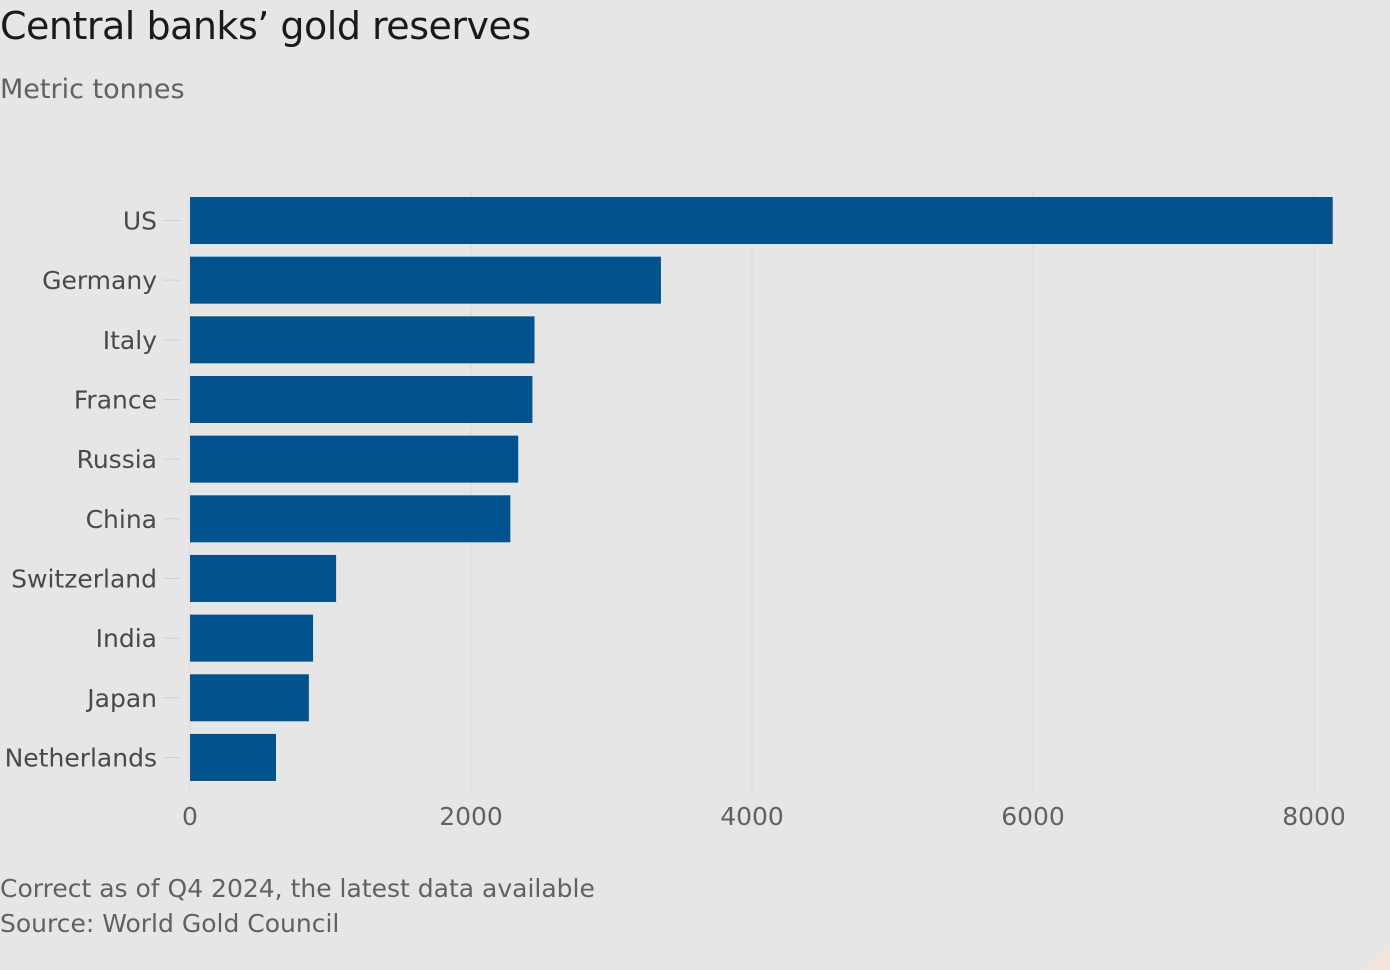 The image size is (1390, 970). What do you see at coordinates (1376, 956) in the screenshot?
I see `page-corner` at bounding box center [1376, 956].